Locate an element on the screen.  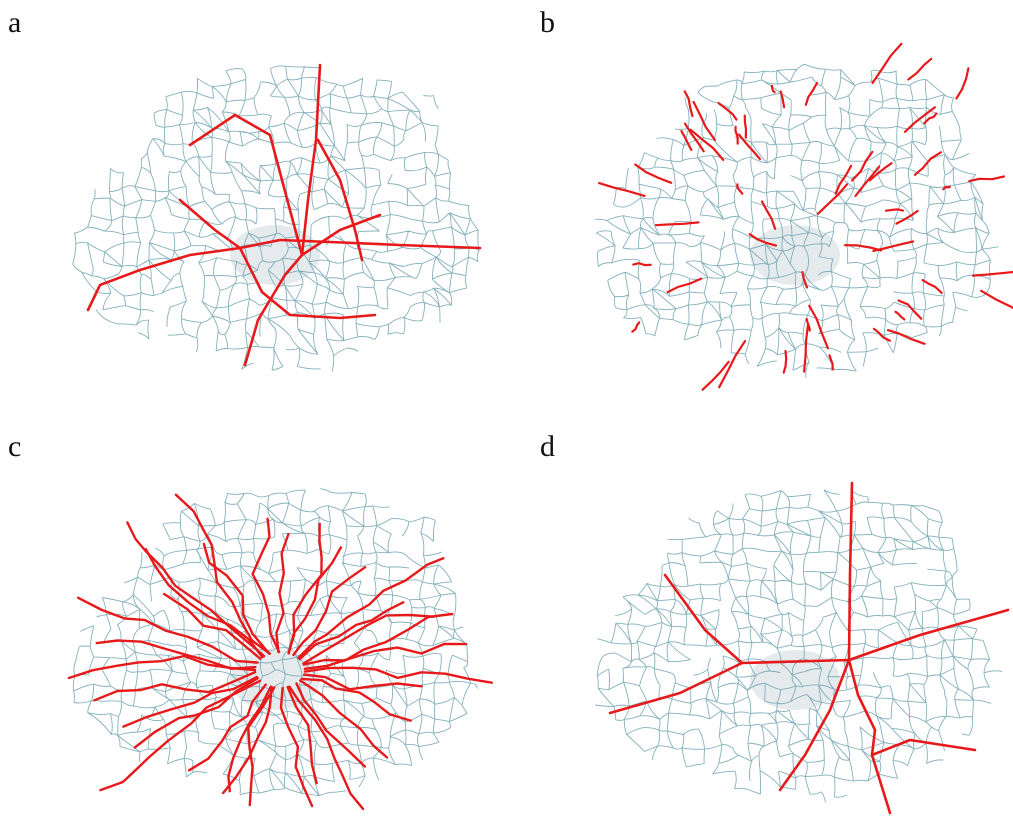
panel-label-c: c is located at coordinates (15, 446).